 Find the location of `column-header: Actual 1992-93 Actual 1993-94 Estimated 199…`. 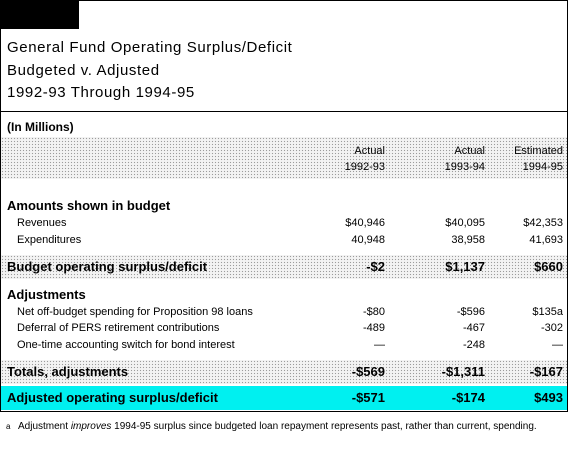

column-header: Actual 1992-93 Actual 1993-94 Estimated 199… is located at coordinates (284, 158).